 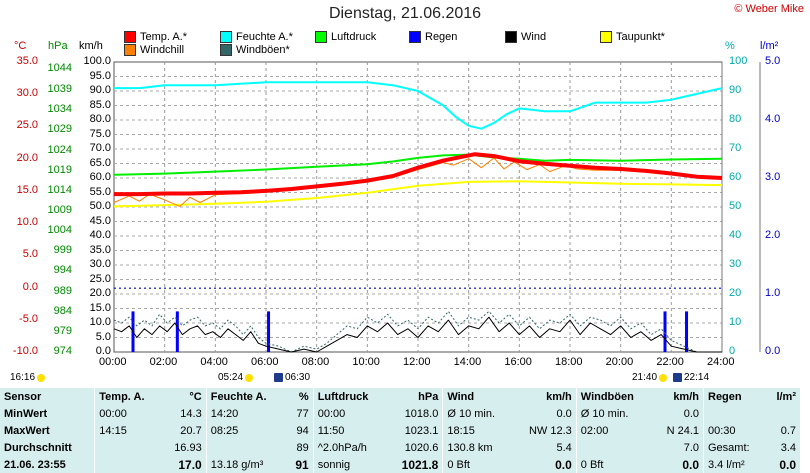 I want to click on sunrise-sun-icon, so click(x=249, y=377).